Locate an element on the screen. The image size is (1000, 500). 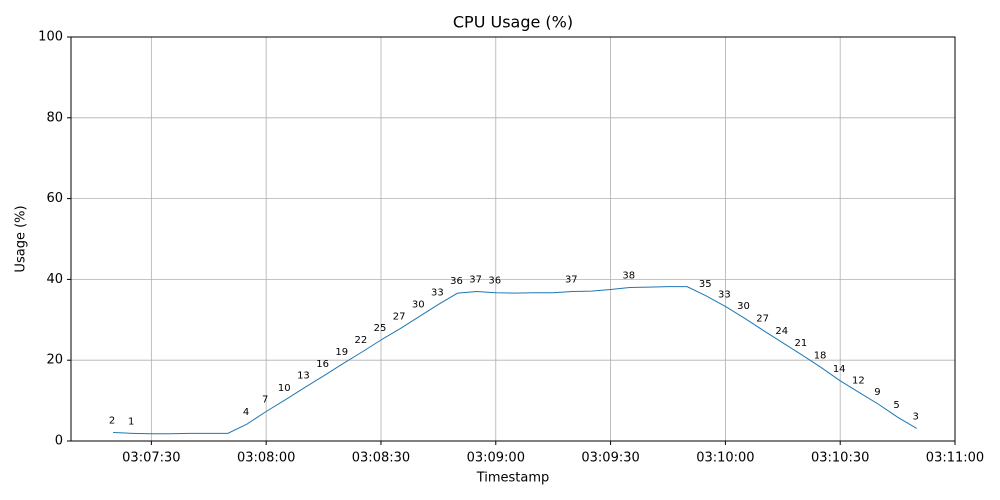
value-label: 21 is located at coordinates (801, 343).